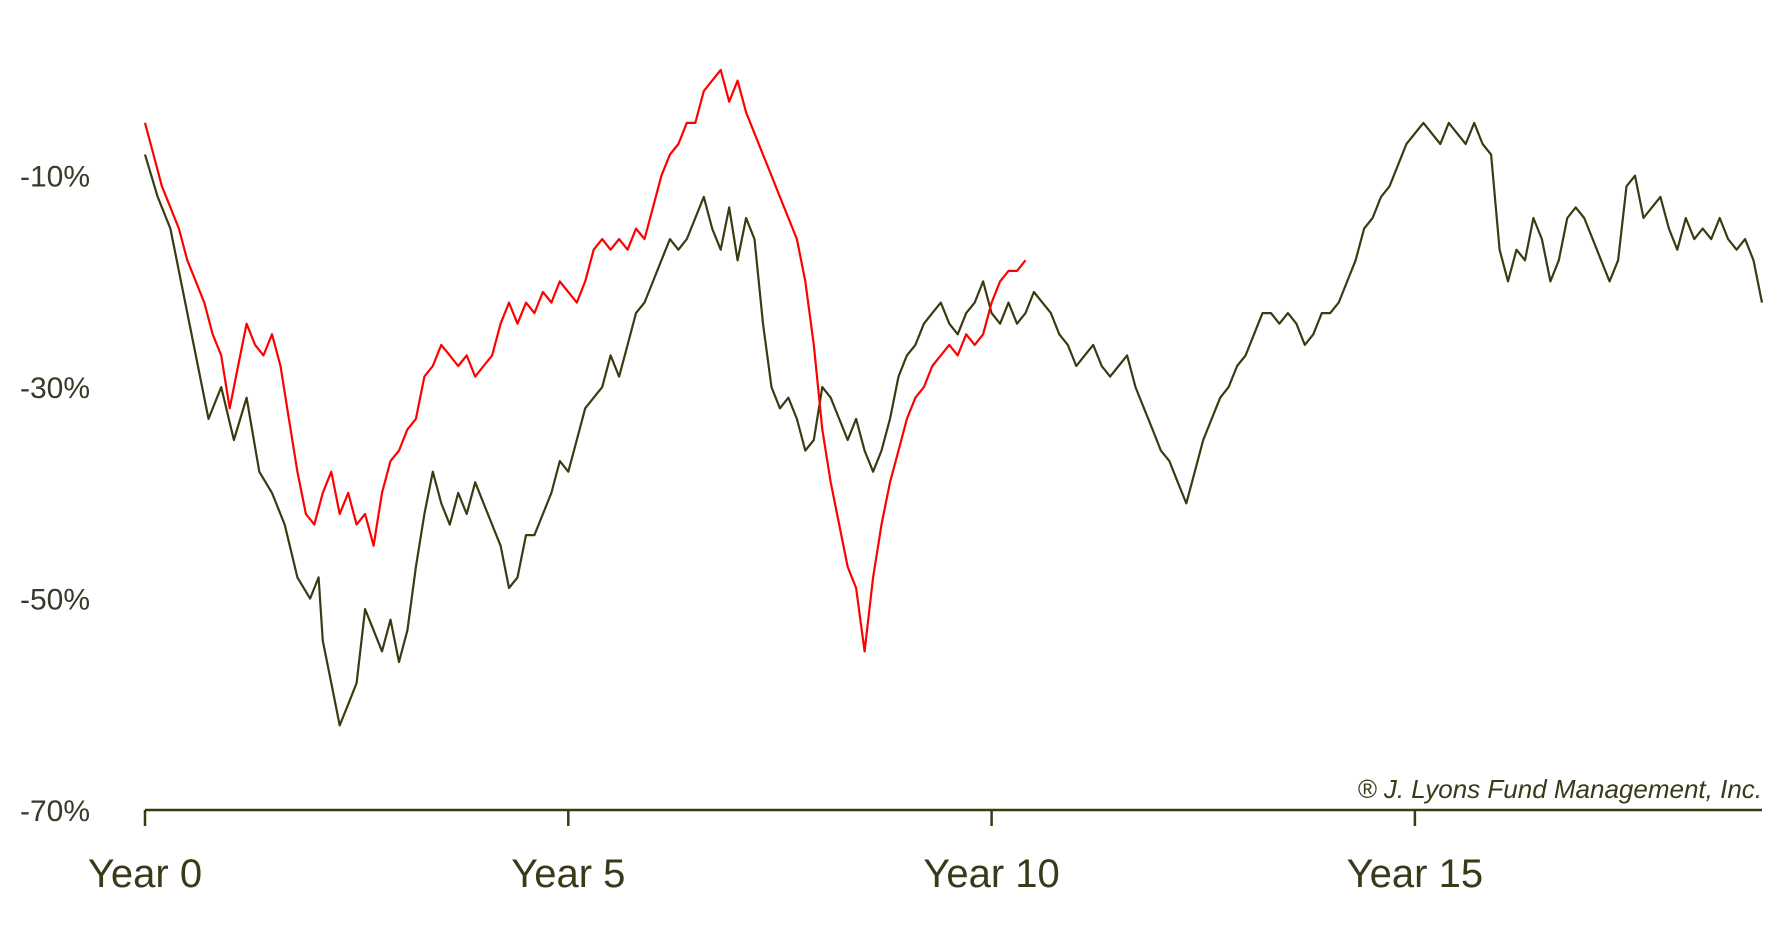 Image resolution: width=1775 pixels, height=934 pixels. Describe the element at coordinates (55, 600) in the screenshot. I see `y-tick-label: -50%` at that location.